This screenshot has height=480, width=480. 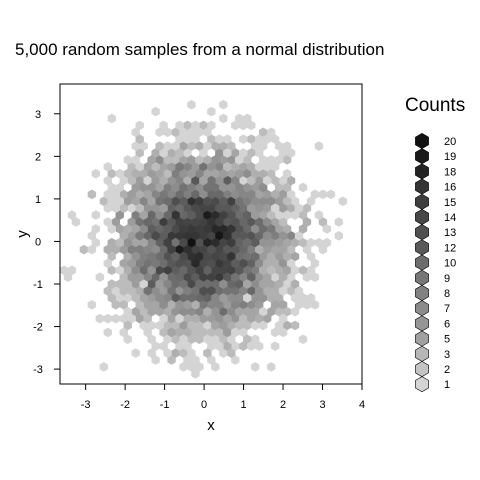 I want to click on y-tick-label: -2, so click(x=38, y=328).